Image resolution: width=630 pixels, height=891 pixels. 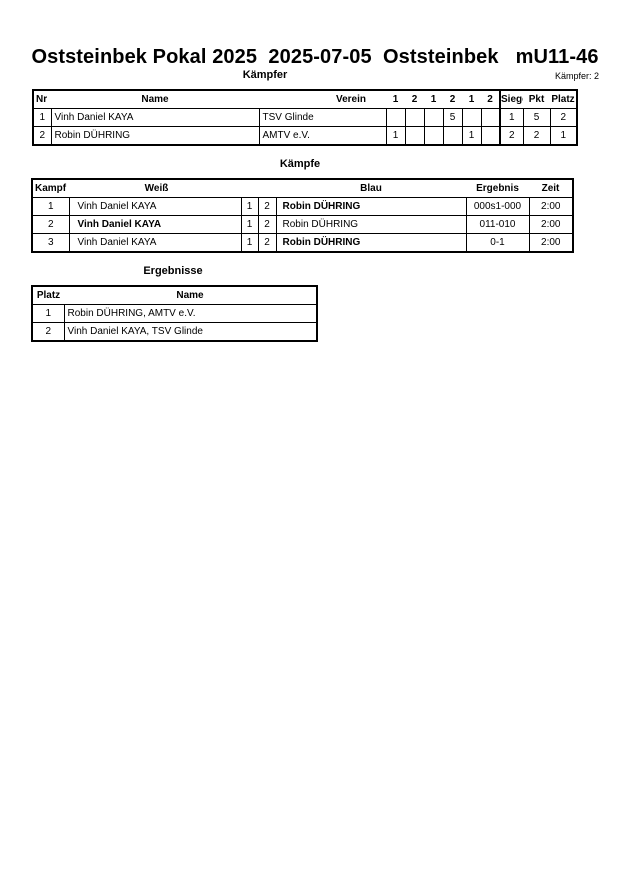 What do you see at coordinates (322, 117) in the screenshot?
I see `cell-verein: TSV Glinde` at bounding box center [322, 117].